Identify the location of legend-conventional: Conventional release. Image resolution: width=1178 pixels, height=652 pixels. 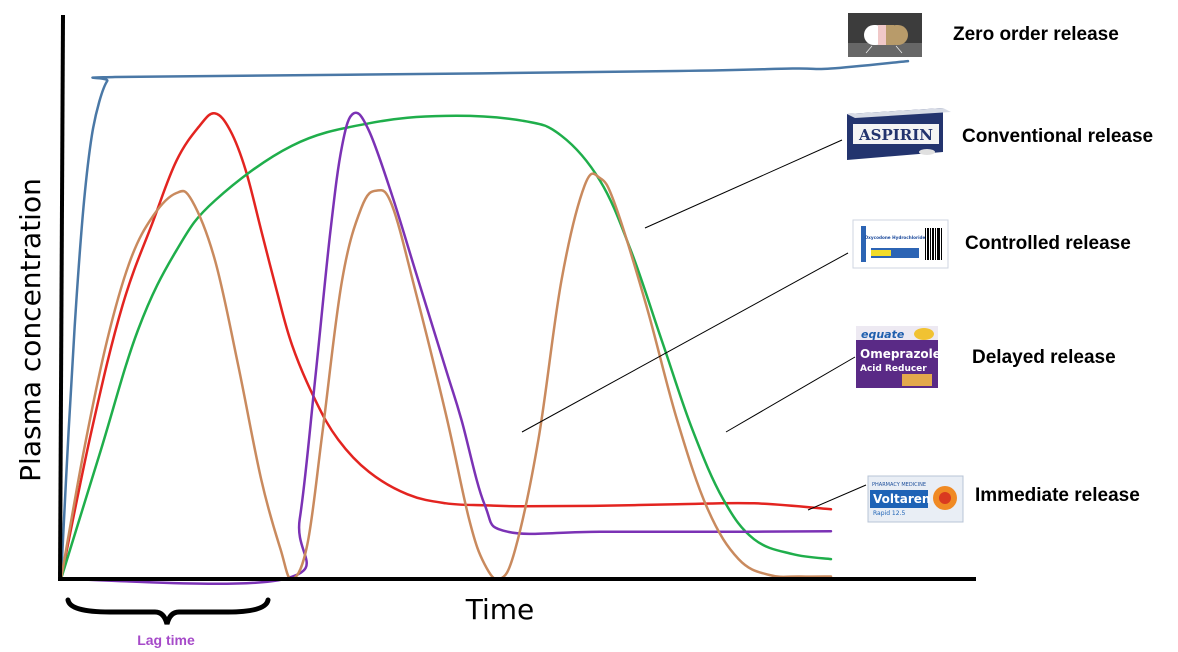
(1057, 136).